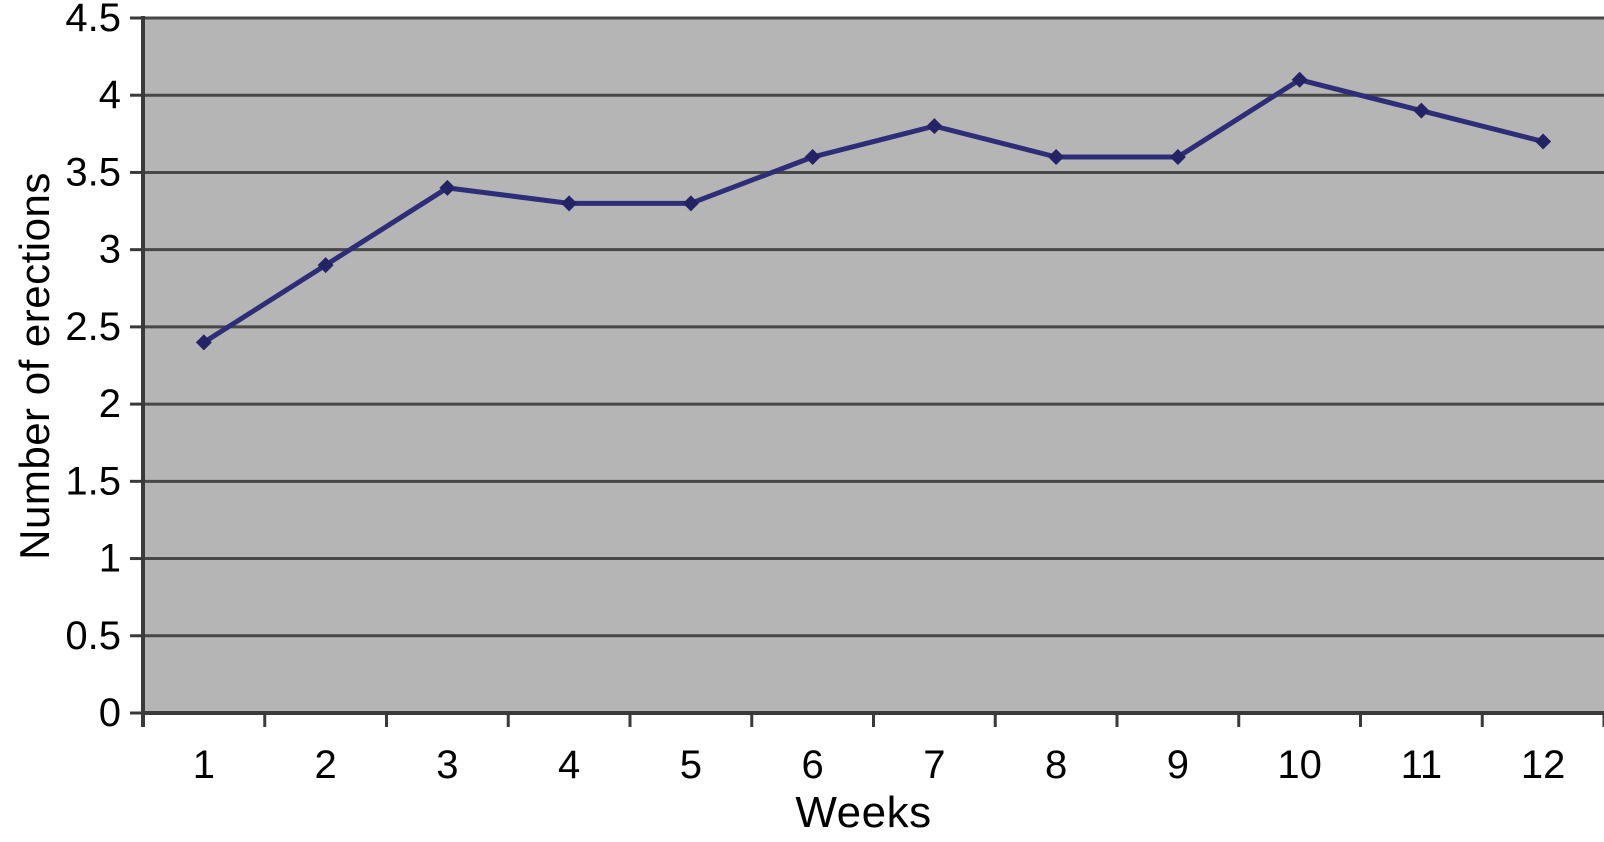  What do you see at coordinates (691, 765) in the screenshot?
I see `x-tick-label: 5` at bounding box center [691, 765].